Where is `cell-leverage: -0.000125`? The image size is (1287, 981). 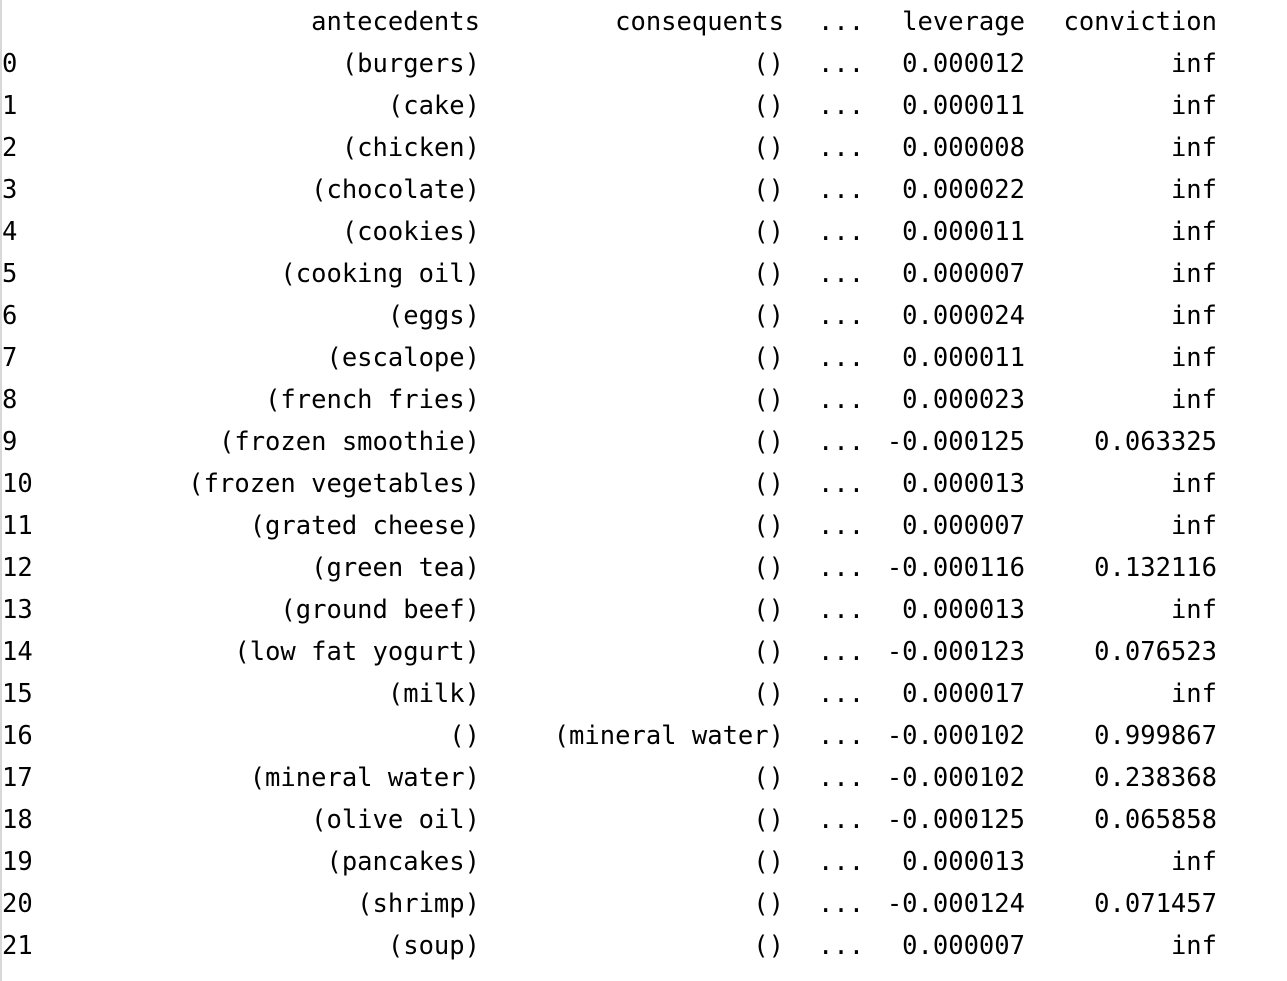 cell-leverage: -0.000125 is located at coordinates (955, 820).